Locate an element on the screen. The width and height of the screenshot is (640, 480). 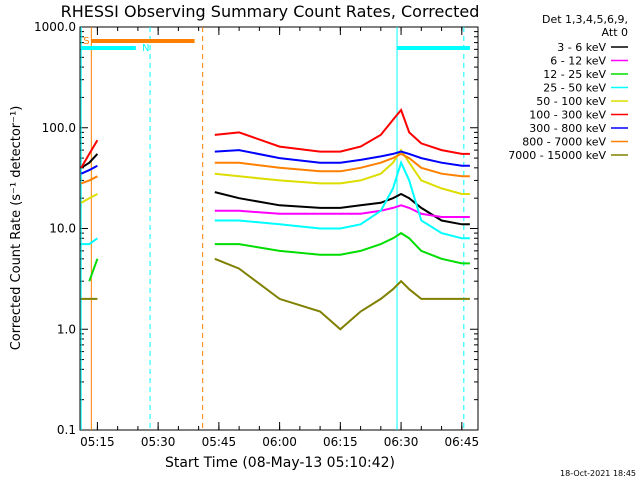
legend-entry-label: 7000 - 15000 keV is located at coordinates (557, 155).